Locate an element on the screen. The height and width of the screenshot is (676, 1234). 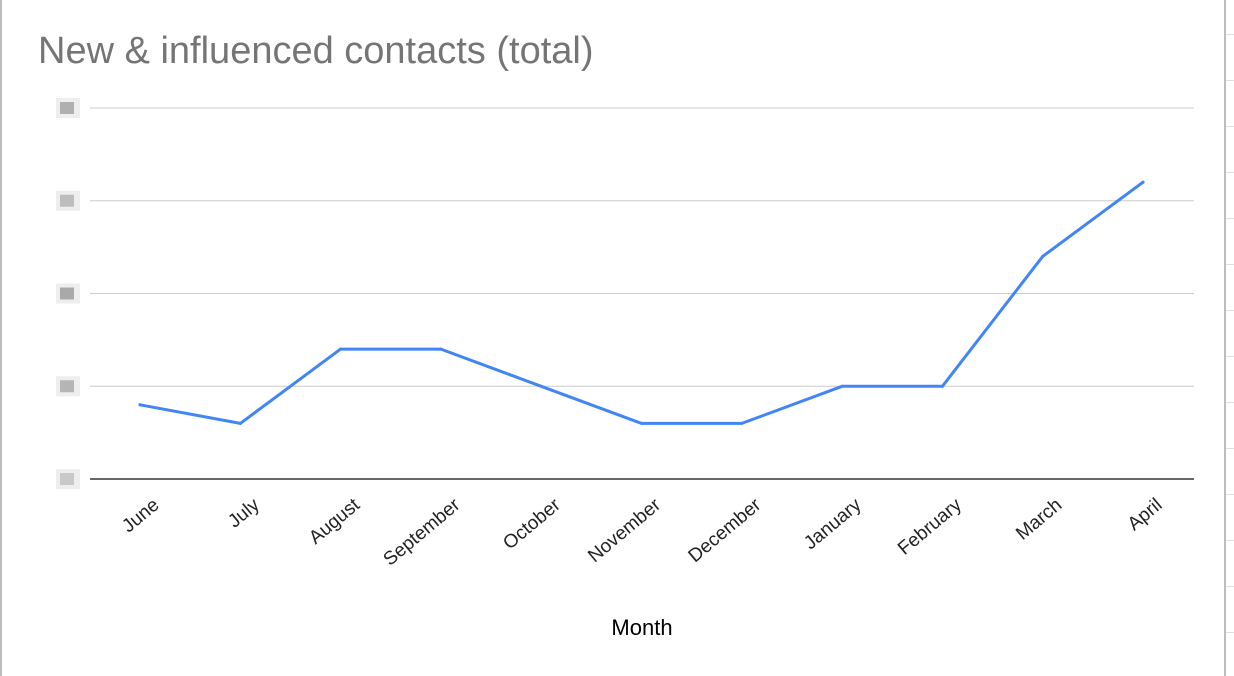
x-tick-label: August is located at coordinates (334, 521).